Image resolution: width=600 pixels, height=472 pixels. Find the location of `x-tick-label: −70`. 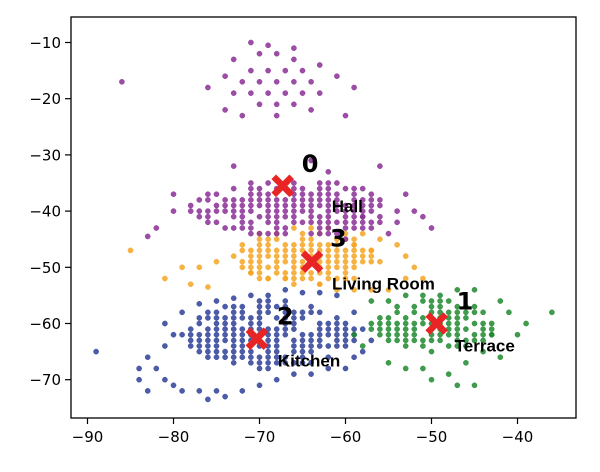

x-tick-label: −70 is located at coordinates (260, 437).